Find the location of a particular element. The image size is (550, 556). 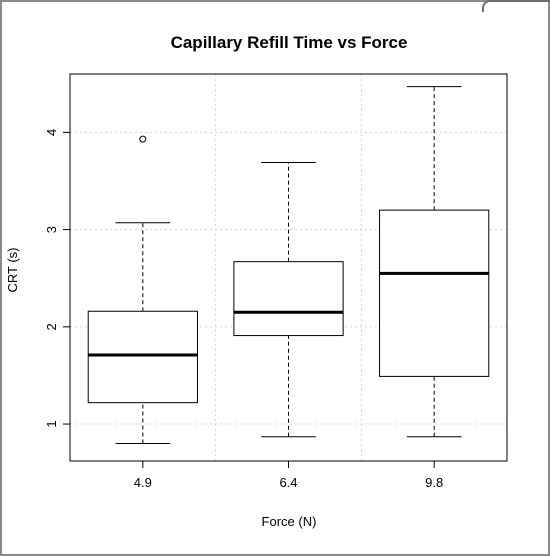

x-tick-label: 6.4 is located at coordinates (288, 482).